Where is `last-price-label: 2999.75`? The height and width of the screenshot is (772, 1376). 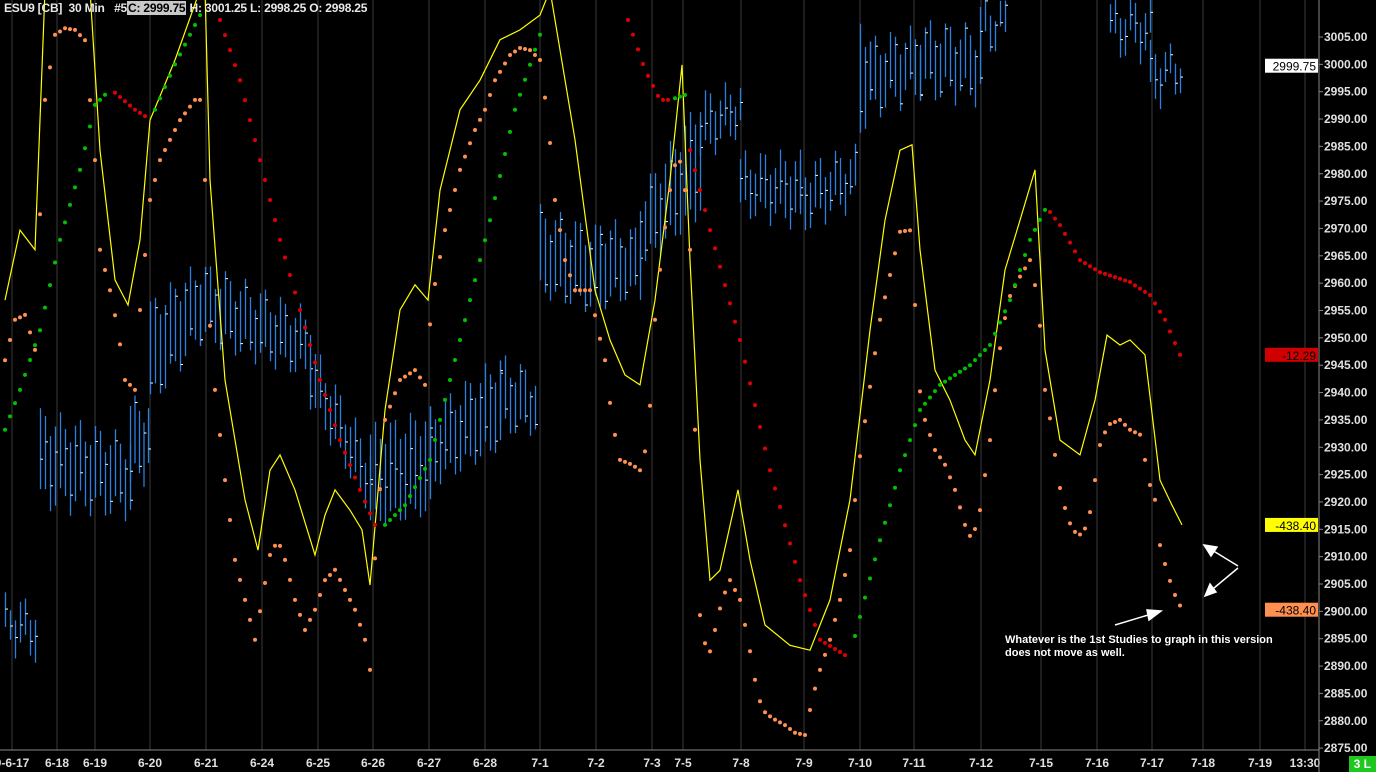
last-price-label: 2999.75 is located at coordinates (1295, 67).